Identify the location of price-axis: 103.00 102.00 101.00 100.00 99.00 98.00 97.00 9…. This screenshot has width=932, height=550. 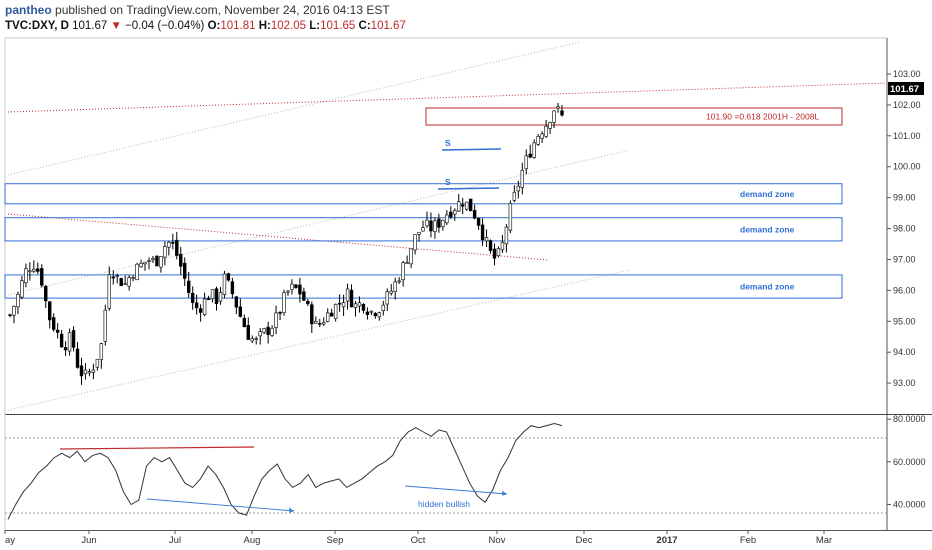
(904, 228).